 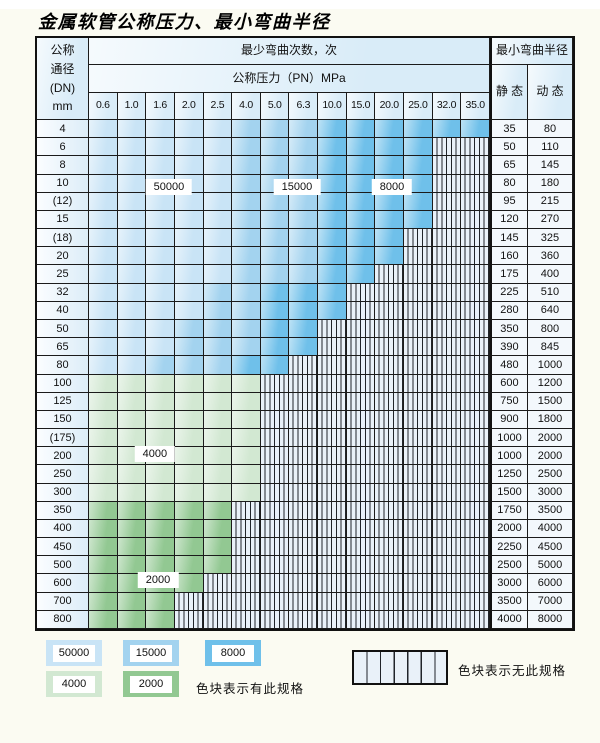 I want to click on legend-swatch-4000: 4000, so click(x=74, y=684).